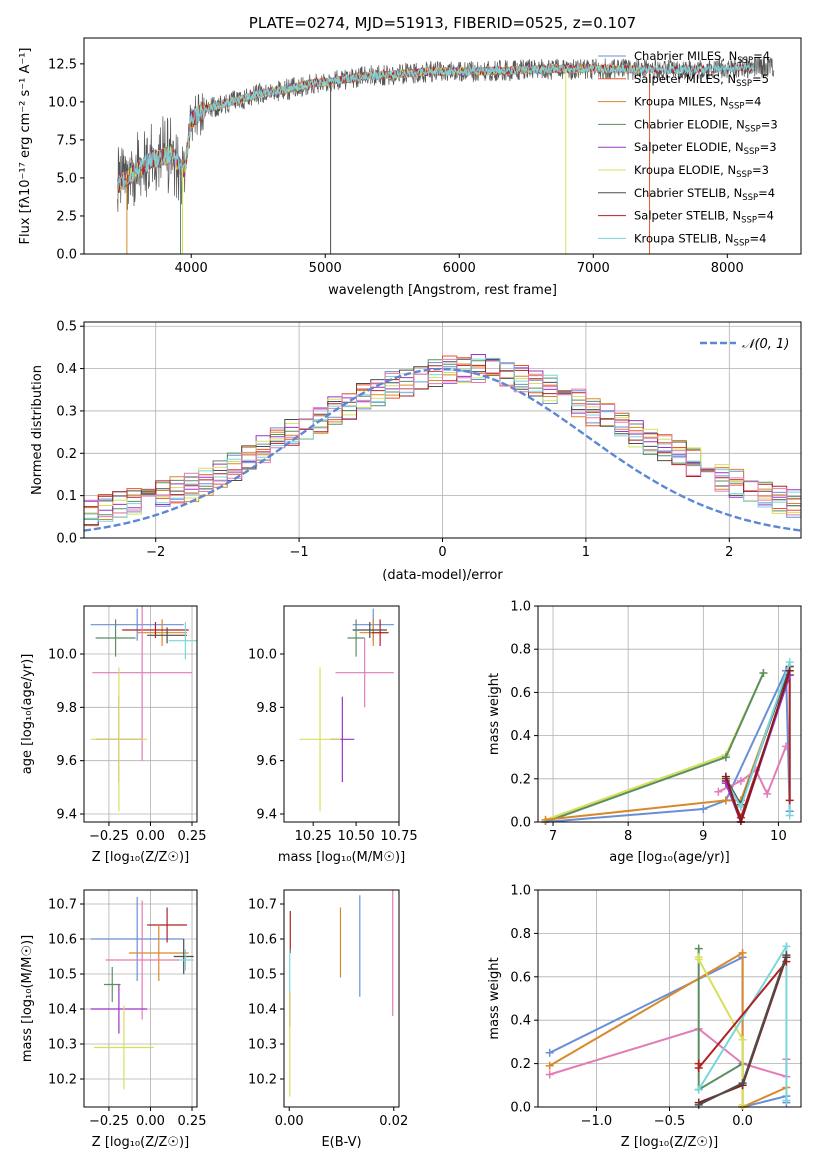 This screenshot has width=819, height=1170. What do you see at coordinates (62, 64) in the screenshot?
I see `y-tick-label: 12.5` at bounding box center [62, 64].